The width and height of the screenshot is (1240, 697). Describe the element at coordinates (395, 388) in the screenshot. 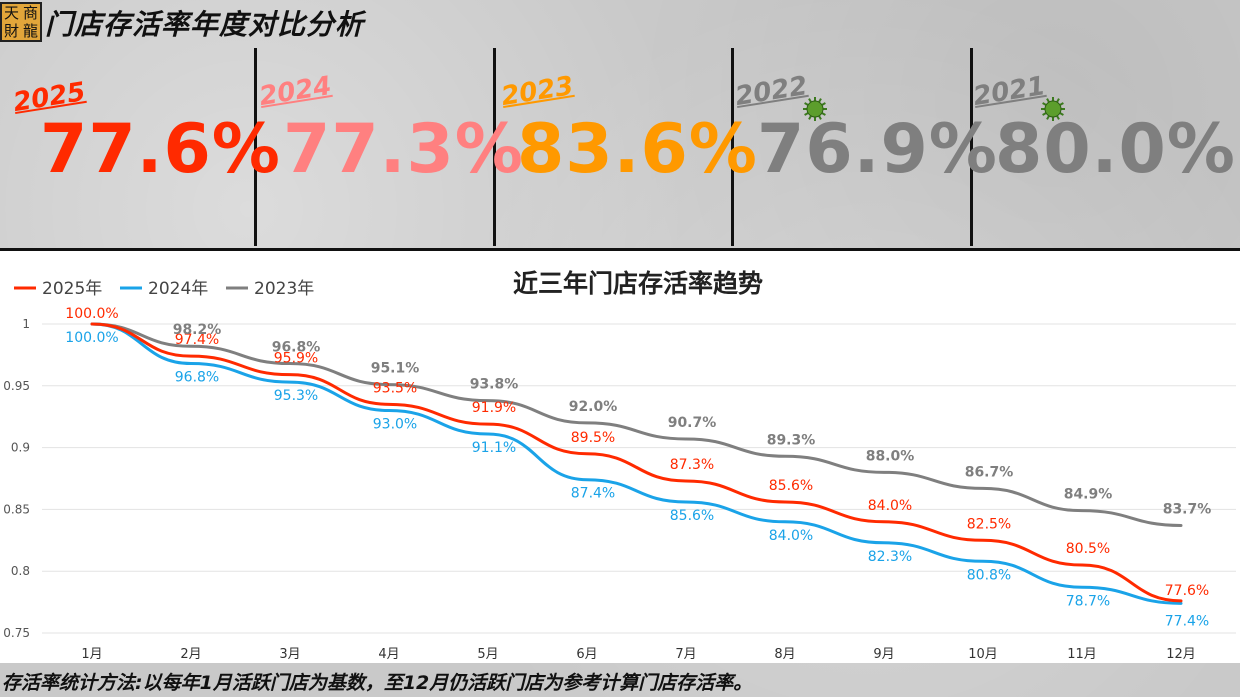

I see `data-label: 93.5%` at that location.